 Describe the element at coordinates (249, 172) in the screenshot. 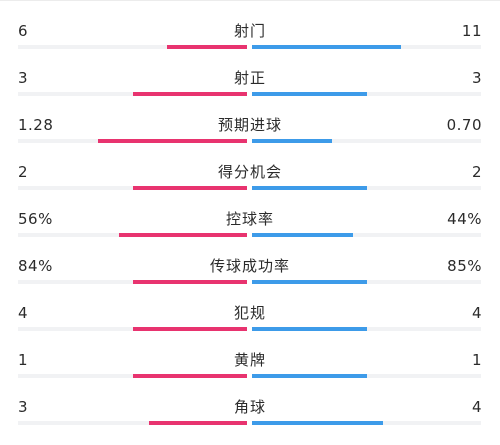

I see `stat-label: 得分机会` at that location.